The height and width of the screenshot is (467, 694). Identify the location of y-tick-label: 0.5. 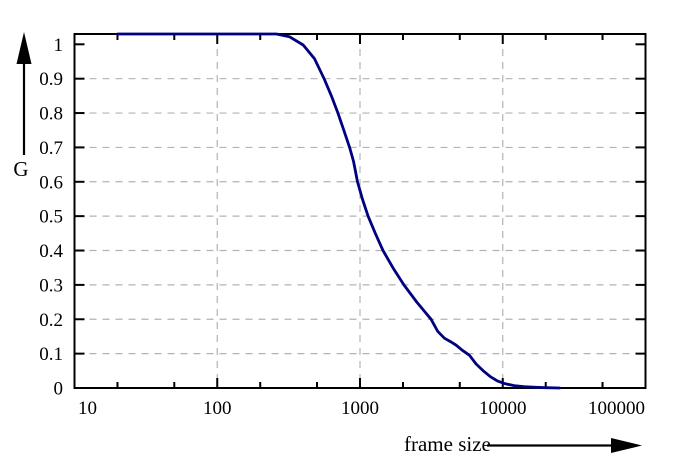
(51, 217).